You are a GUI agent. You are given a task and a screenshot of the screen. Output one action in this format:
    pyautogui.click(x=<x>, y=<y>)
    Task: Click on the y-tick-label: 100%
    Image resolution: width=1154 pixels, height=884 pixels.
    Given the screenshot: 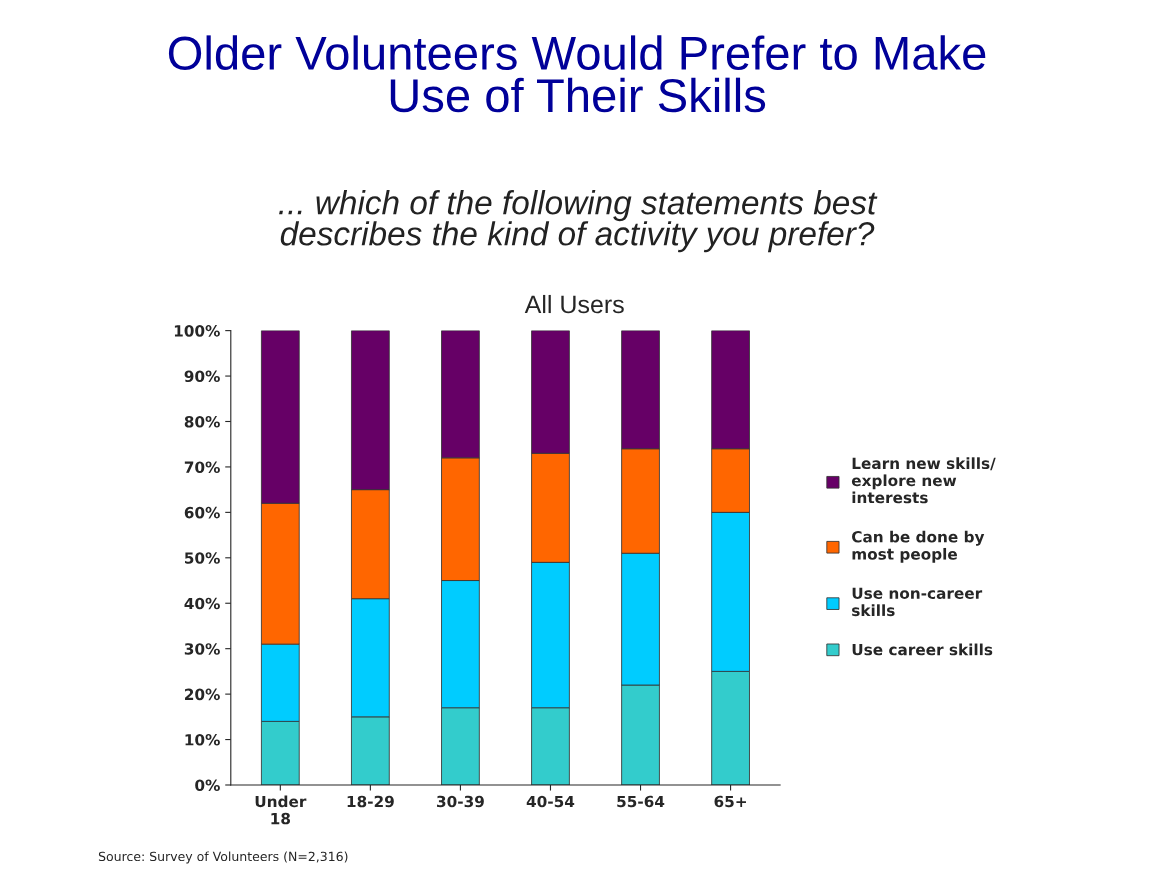 What is the action you would take?
    pyautogui.click(x=197, y=331)
    